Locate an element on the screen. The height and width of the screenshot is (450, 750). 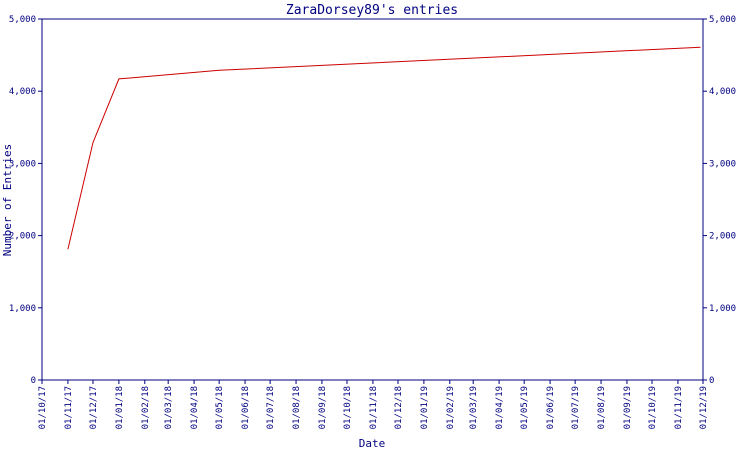
chart-title: ZaraDorsey89's entries is located at coordinates (372, 10).